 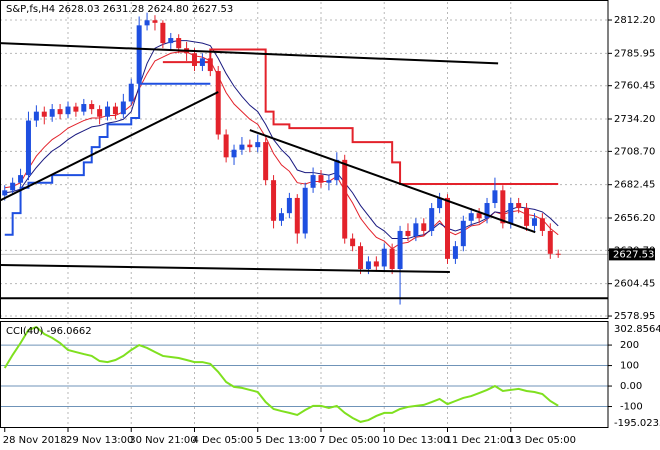 What do you see at coordinates (631, 407) in the screenshot?
I see `y-tick-label: -100` at bounding box center [631, 407].